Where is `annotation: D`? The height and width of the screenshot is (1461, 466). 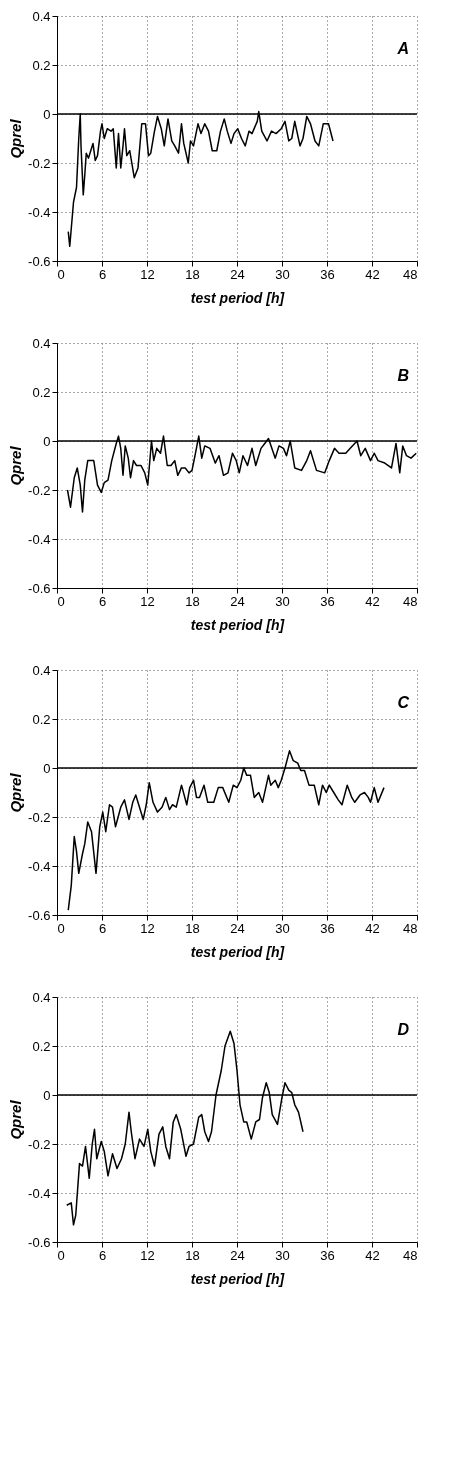
annotation: D is located at coordinates (403, 1029).